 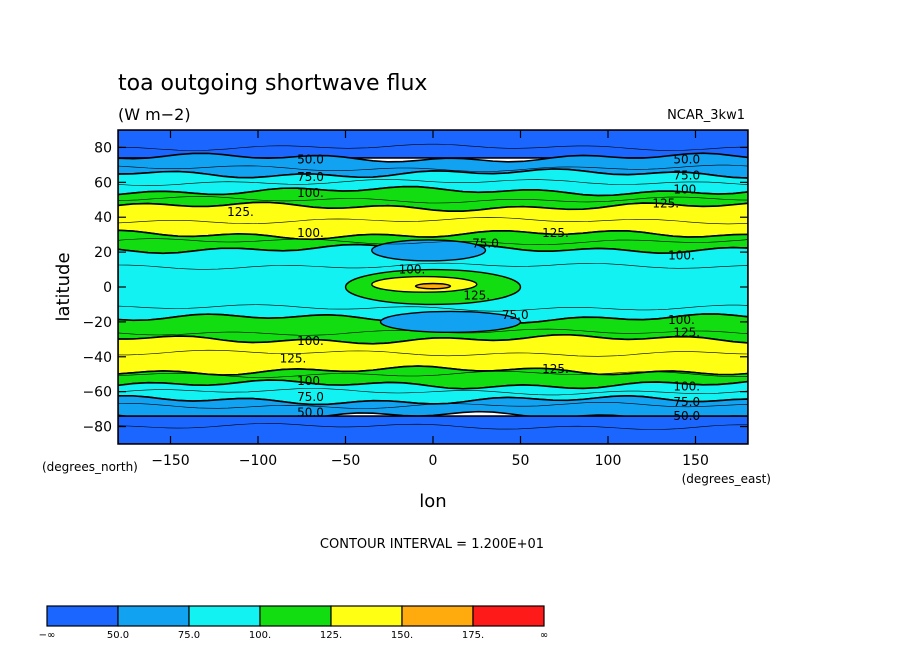 I want to click on color-key-label: 125., so click(x=331, y=635).